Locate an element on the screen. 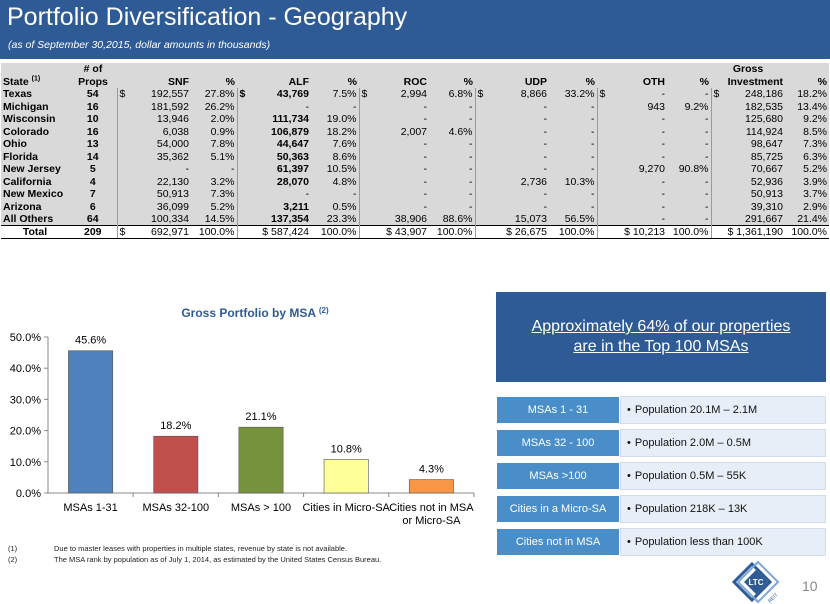 The image size is (830, 604). cell-snf: 100,334 is located at coordinates (153, 219).